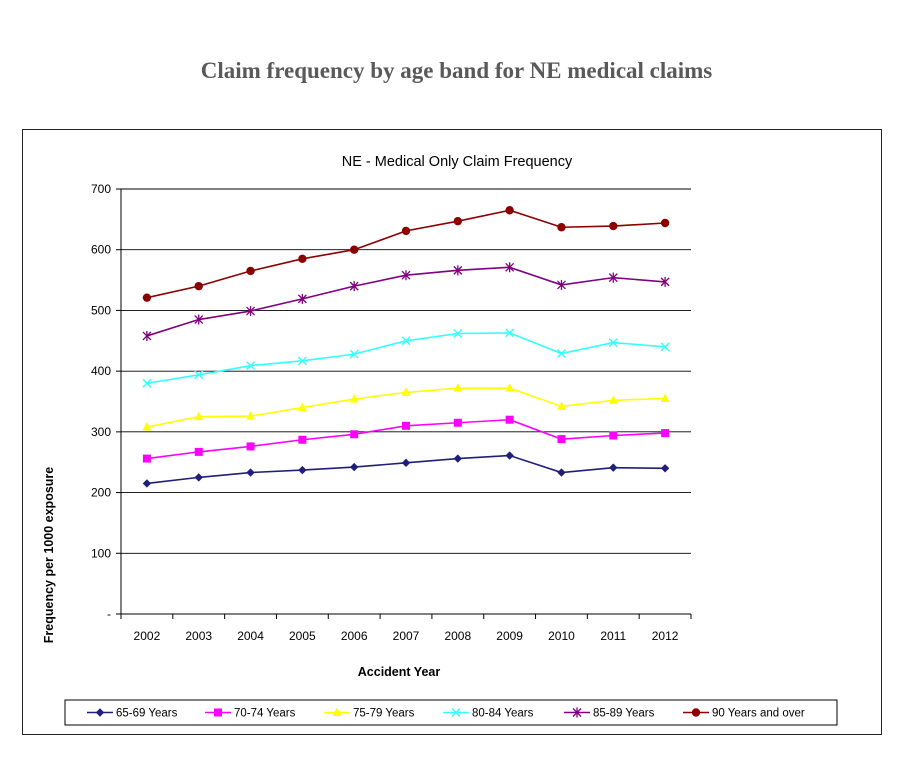 The image size is (913, 774). I want to click on legend-item: 85-89 Years, so click(609, 713).